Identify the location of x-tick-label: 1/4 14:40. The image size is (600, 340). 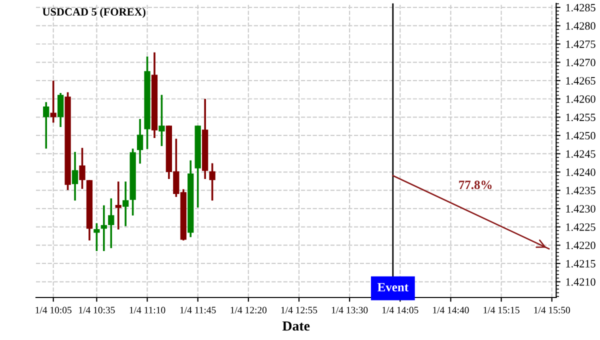
(451, 310).